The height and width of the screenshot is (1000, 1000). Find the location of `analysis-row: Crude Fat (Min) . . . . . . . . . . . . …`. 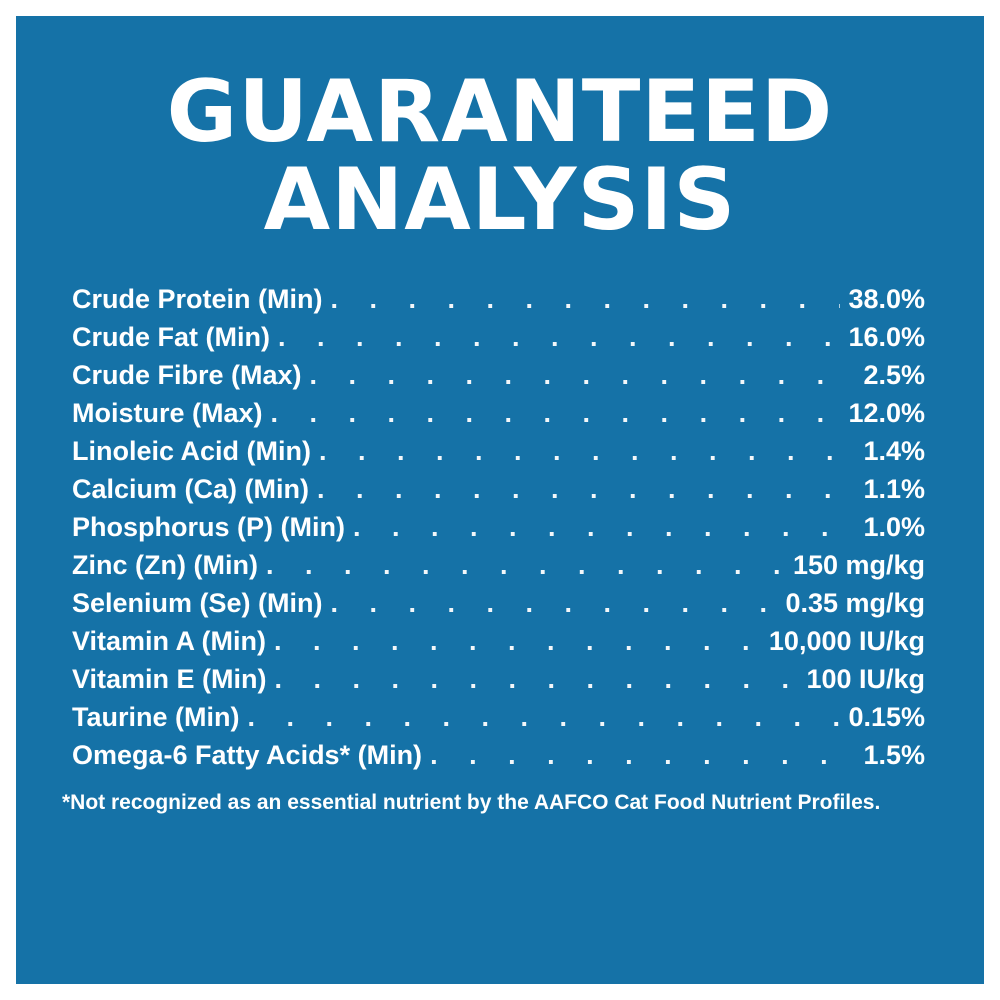

analysis-row: Crude Fat (Min) . . . . . . . . . . . . … is located at coordinates (498, 337).